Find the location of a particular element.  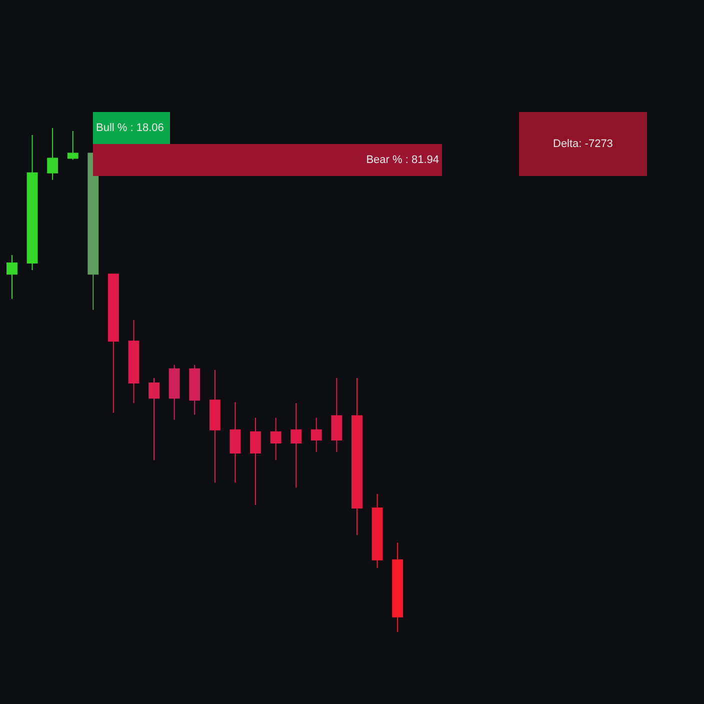

text: Delta: -7273 is located at coordinates (583, 144).